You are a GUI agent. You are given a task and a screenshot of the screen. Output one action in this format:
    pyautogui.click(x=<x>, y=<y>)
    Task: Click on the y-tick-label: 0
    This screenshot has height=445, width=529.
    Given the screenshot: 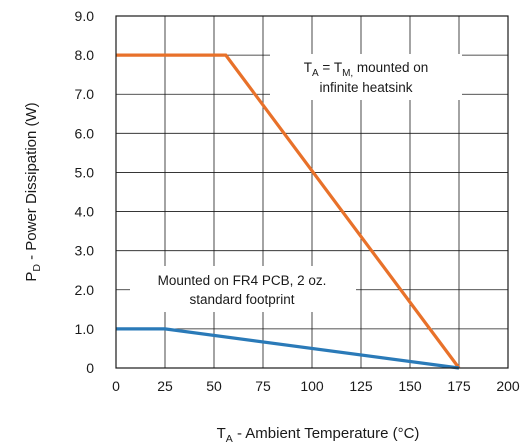 What is the action you would take?
    pyautogui.click(x=90, y=368)
    